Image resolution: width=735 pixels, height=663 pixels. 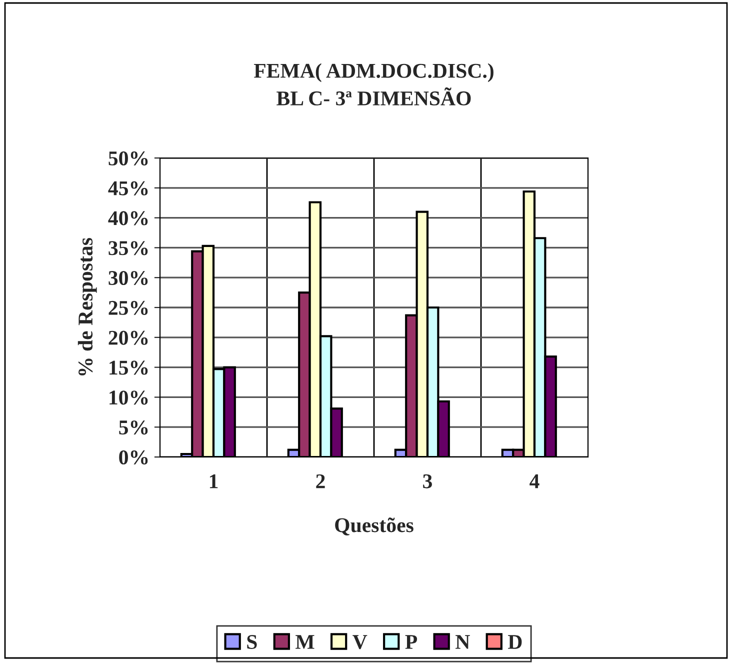 What do you see at coordinates (360, 642) in the screenshot?
I see `legend-label: V` at bounding box center [360, 642].